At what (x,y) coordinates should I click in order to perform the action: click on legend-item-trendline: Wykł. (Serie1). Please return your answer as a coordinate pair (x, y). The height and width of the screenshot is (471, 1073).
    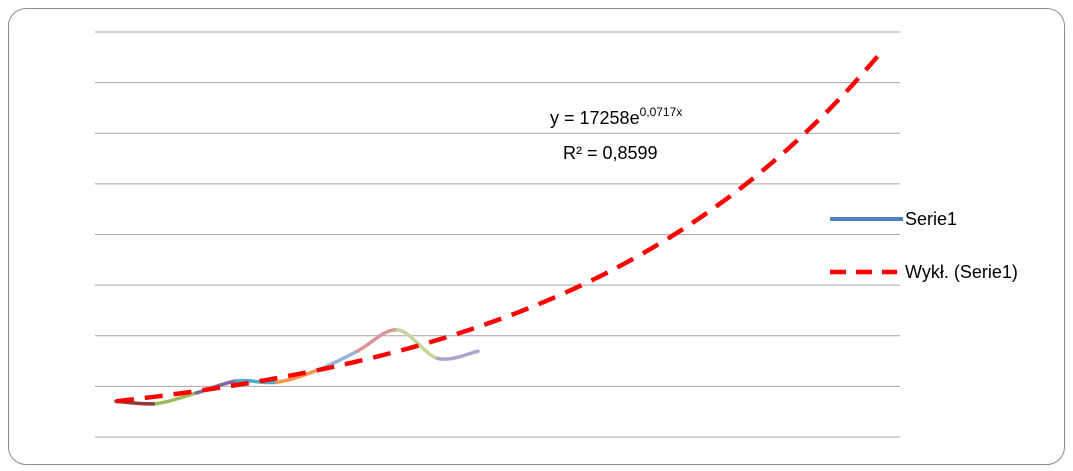
    Looking at the image, I should click on (924, 272).